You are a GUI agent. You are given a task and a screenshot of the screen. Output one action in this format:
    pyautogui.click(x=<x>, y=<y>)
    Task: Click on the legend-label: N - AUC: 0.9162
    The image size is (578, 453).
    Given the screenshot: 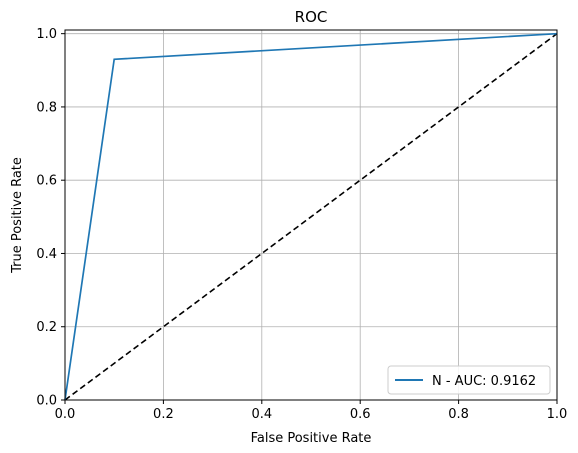 What is the action you would take?
    pyautogui.click(x=484, y=381)
    